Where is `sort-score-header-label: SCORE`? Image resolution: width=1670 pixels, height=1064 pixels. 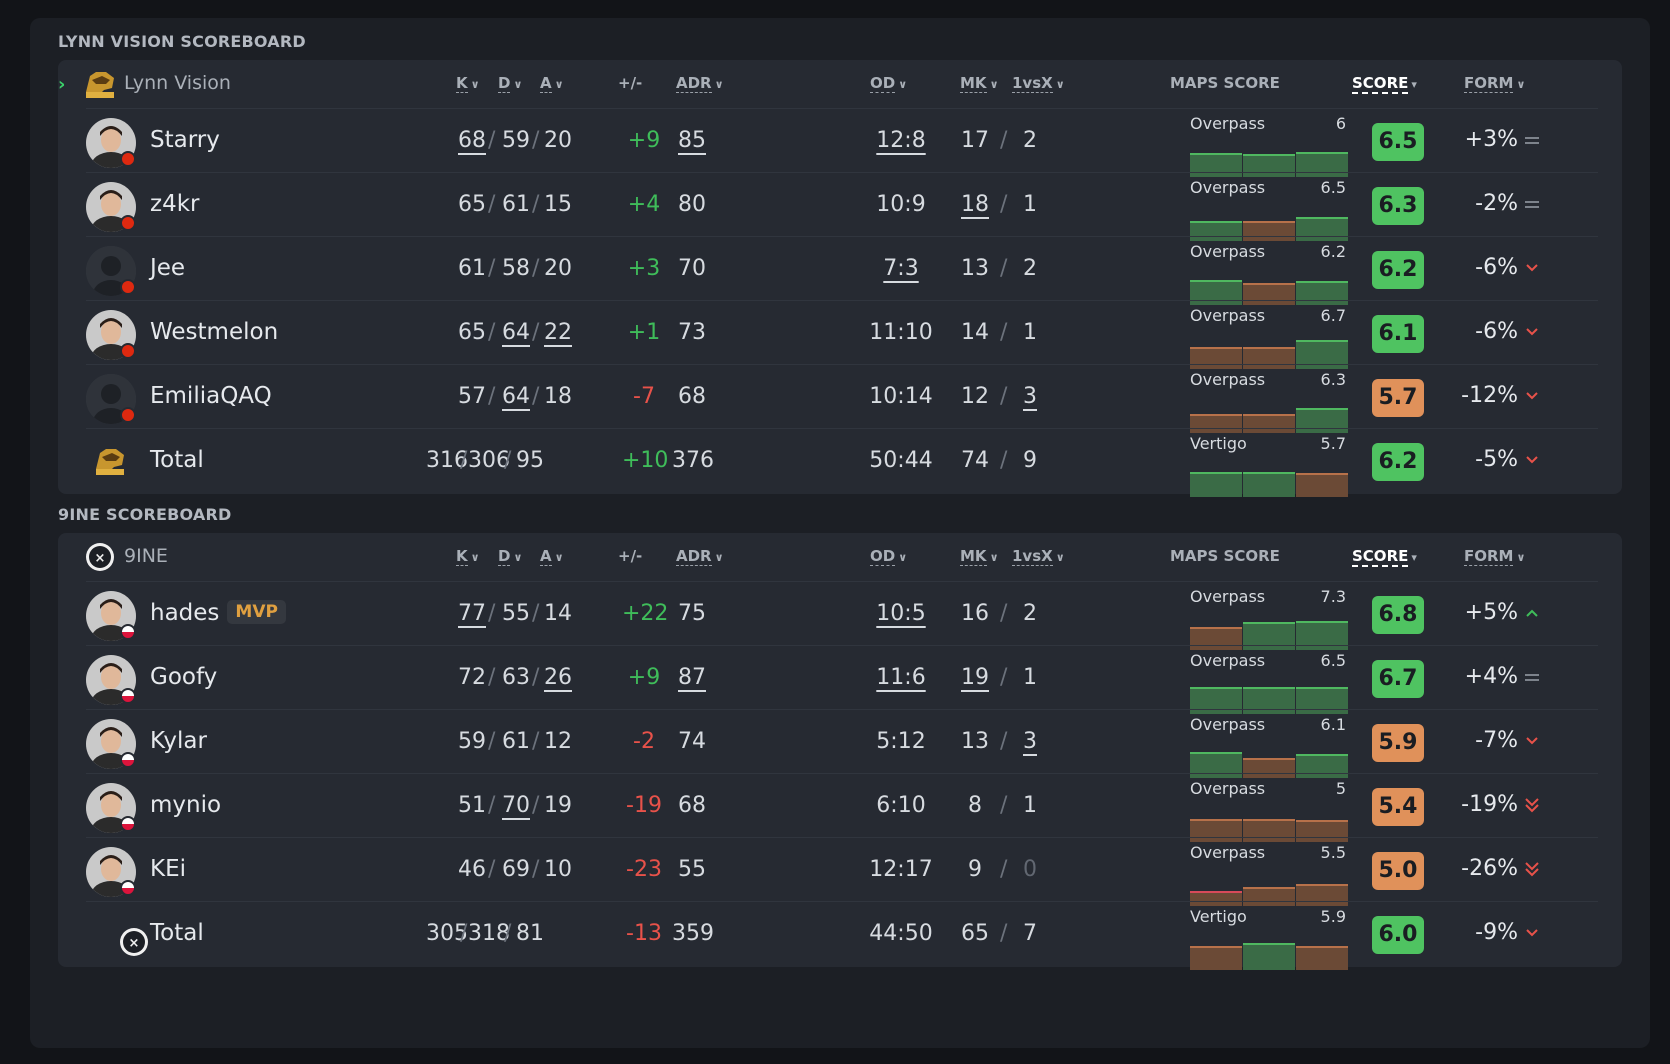 sort-score-header-label: SCORE is located at coordinates (1380, 557).